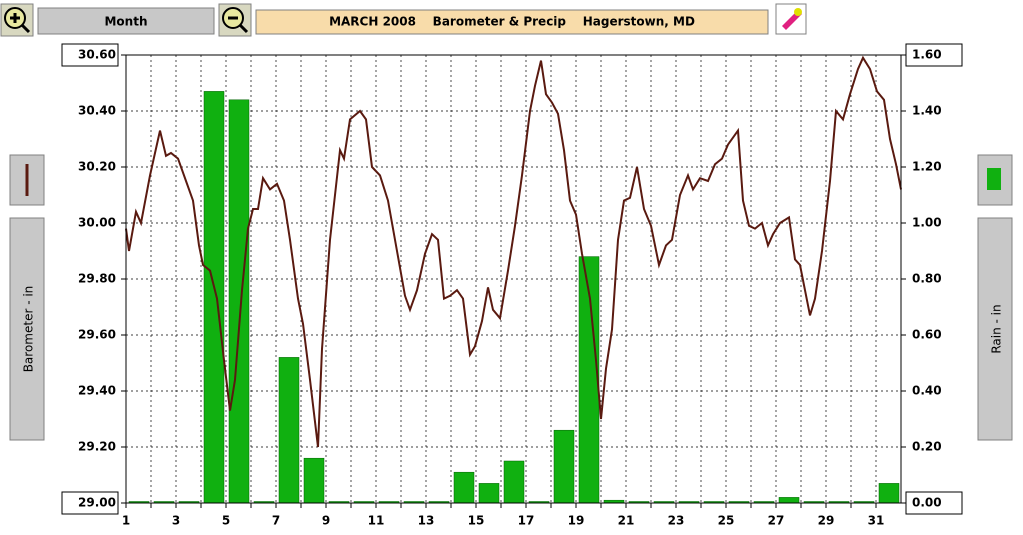 The height and width of the screenshot is (535, 1023). Describe the element at coordinates (97, 223) in the screenshot. I see `y-tick-label: 30.00` at that location.